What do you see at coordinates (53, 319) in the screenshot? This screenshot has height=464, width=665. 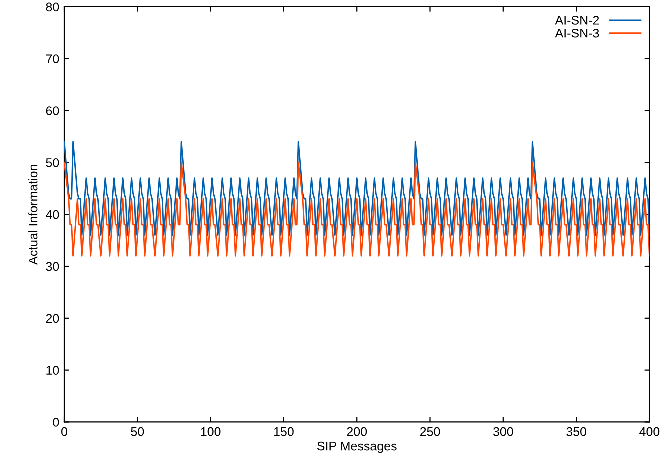 I see `y-tick-label: 20` at bounding box center [53, 319].